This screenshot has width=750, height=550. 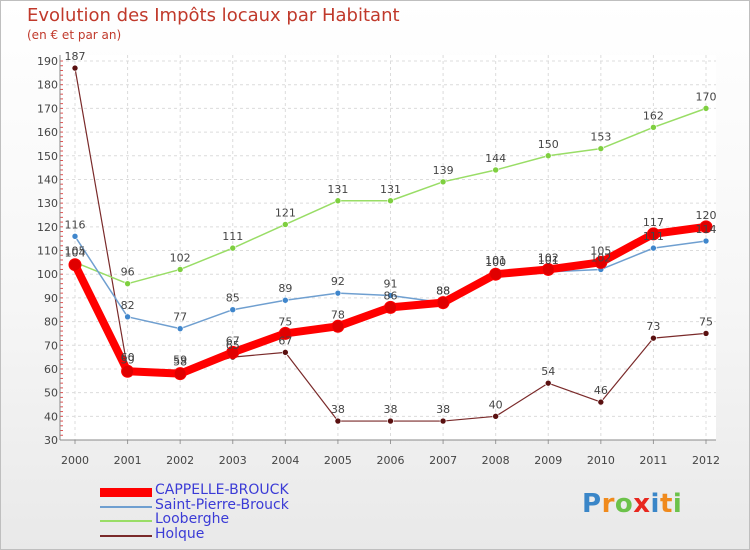 I want to click on data-label: 40, so click(x=496, y=404).